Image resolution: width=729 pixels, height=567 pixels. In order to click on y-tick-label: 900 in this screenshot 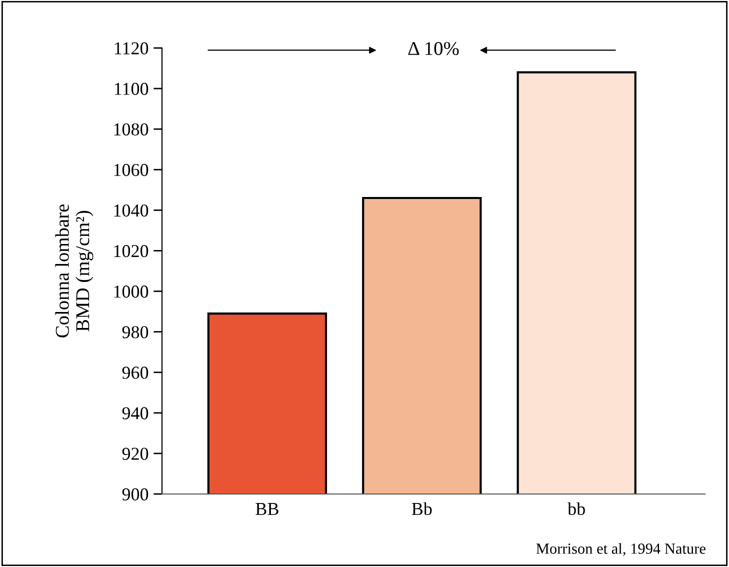, I will do `click(135, 494)`.